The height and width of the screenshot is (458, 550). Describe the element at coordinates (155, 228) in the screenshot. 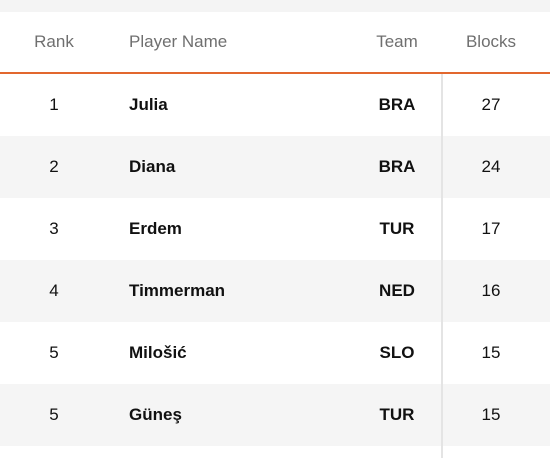

I see `player-name-cell: Erdem` at that location.